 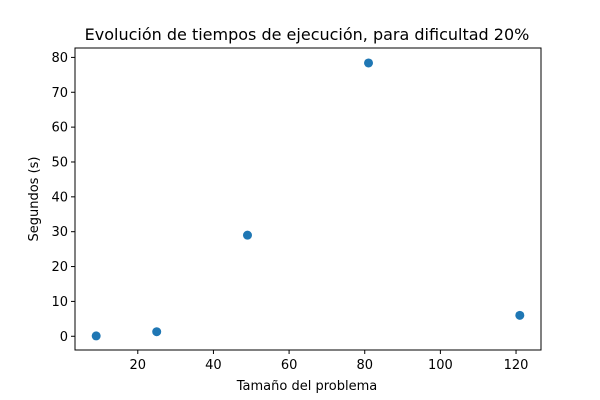 I want to click on y-tick-label: 50, so click(x=59, y=162).